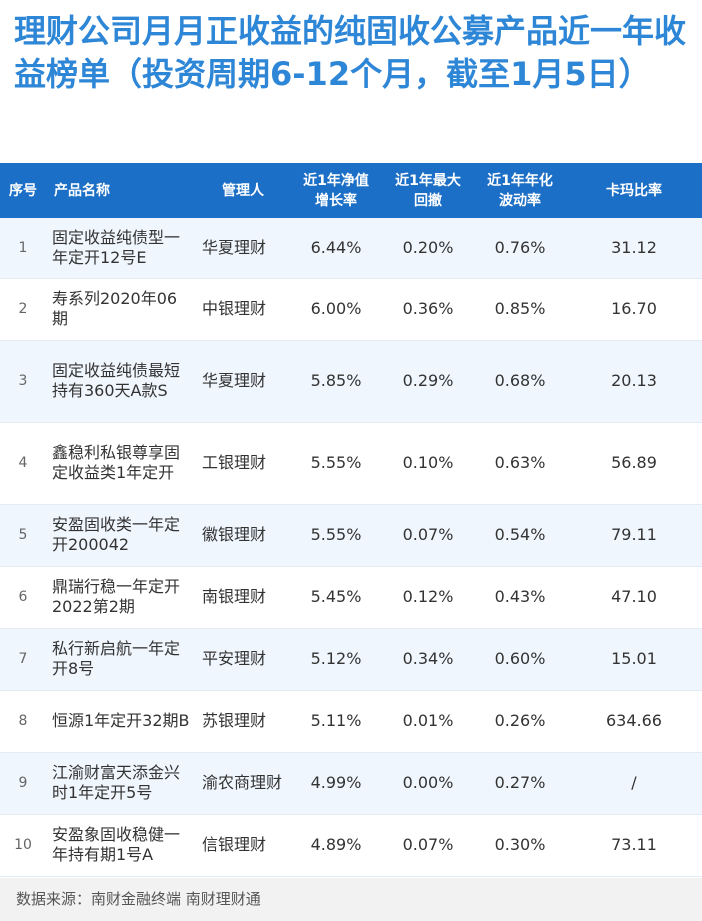 The width and height of the screenshot is (702, 921). What do you see at coordinates (634, 658) in the screenshot?
I see `row-calmar: 15.01` at bounding box center [634, 658].